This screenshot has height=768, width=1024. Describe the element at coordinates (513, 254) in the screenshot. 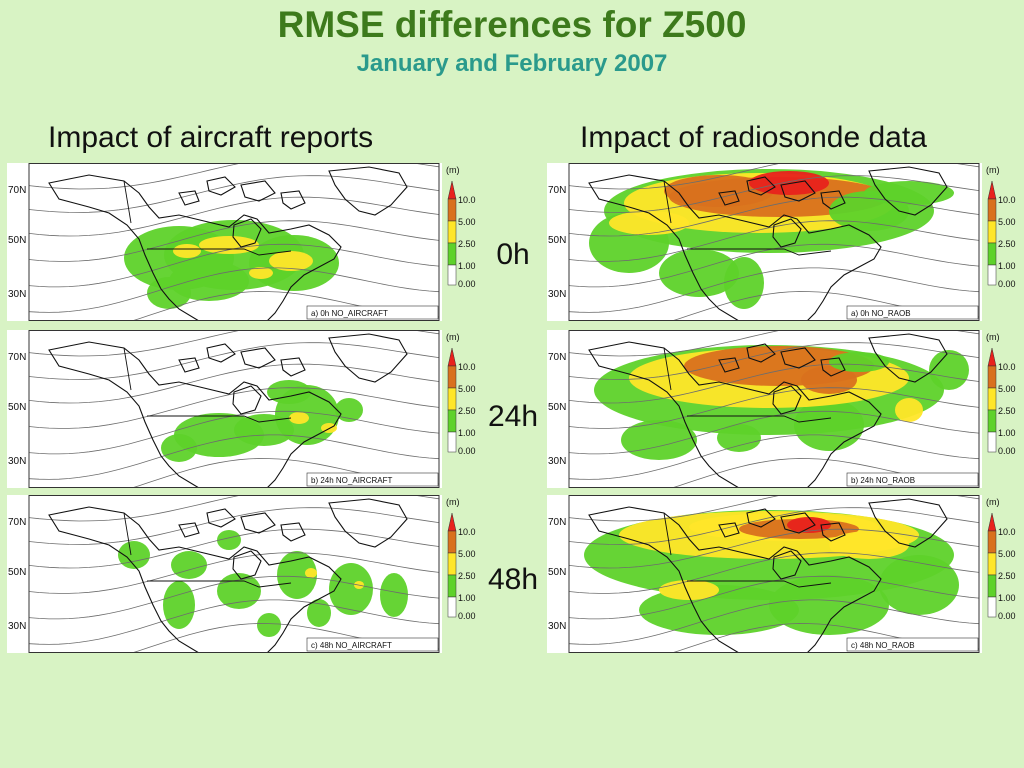

I see `lead-time-label-0h: 0h` at that location.